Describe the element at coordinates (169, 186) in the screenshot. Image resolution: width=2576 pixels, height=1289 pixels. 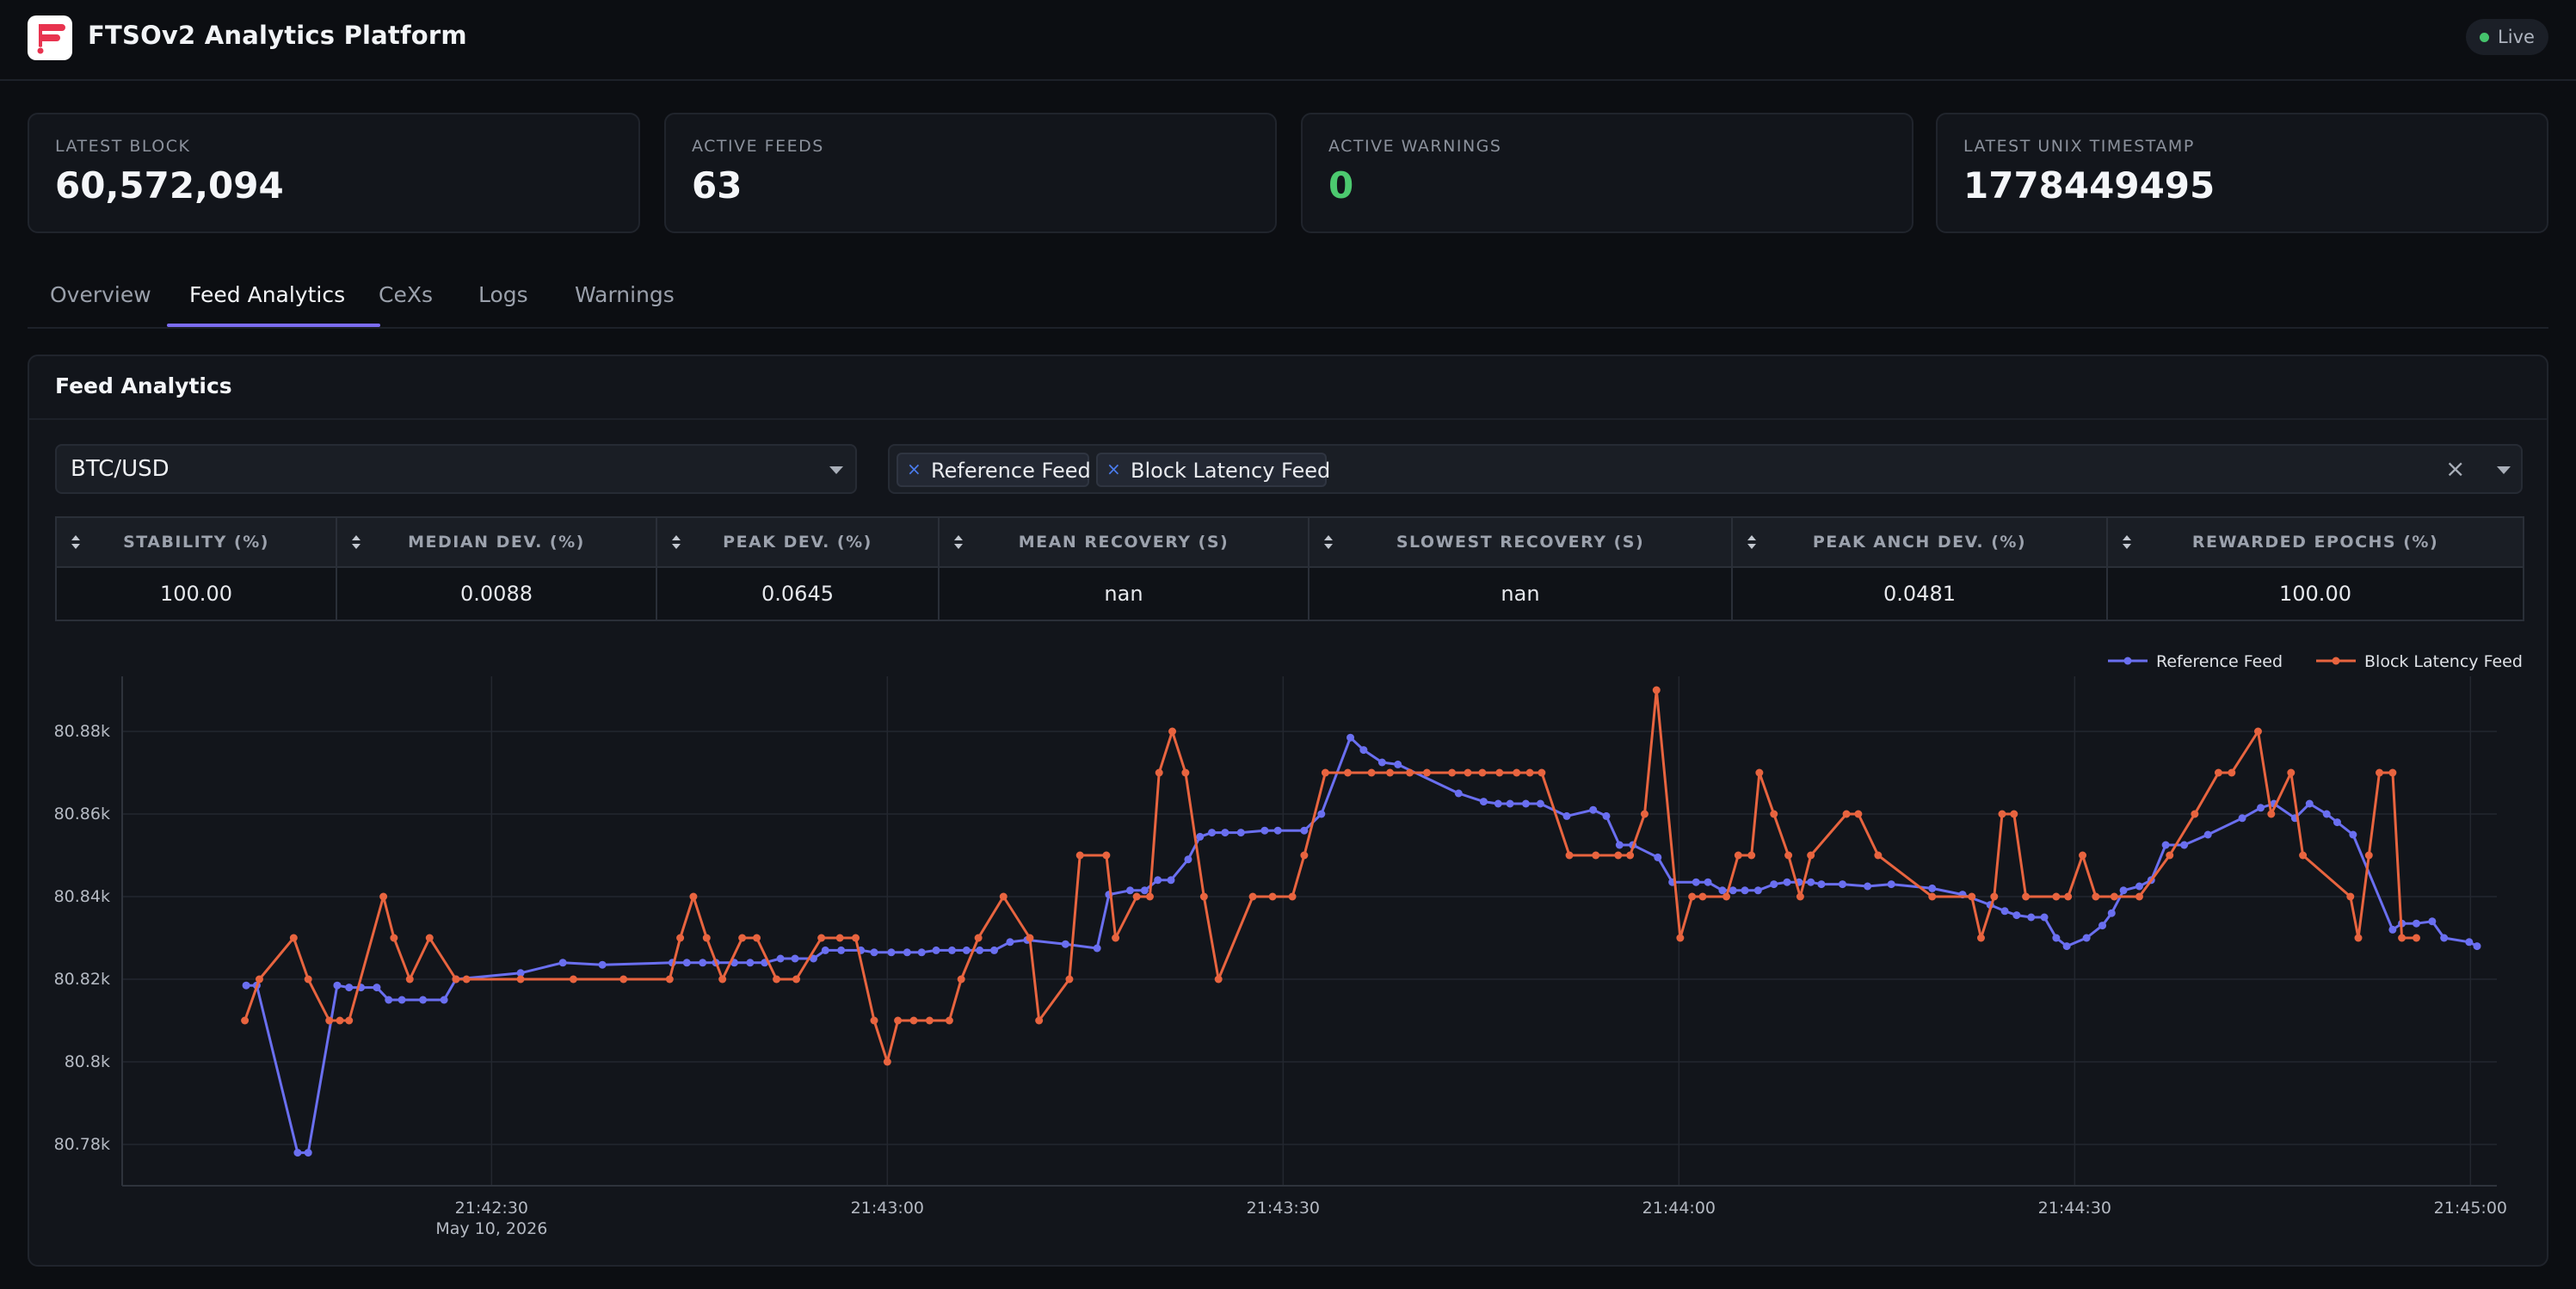
I see `stat-value: 60,572,094` at that location.